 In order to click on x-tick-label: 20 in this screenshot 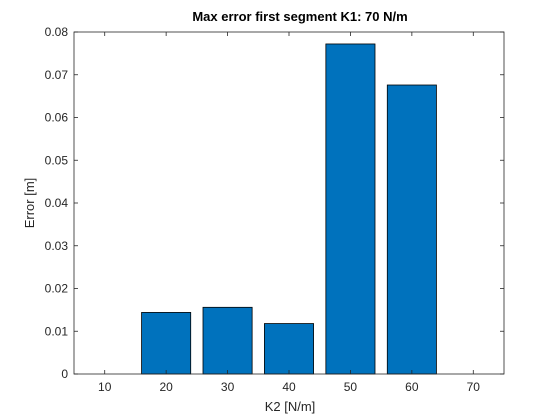, I will do `click(166, 387)`.